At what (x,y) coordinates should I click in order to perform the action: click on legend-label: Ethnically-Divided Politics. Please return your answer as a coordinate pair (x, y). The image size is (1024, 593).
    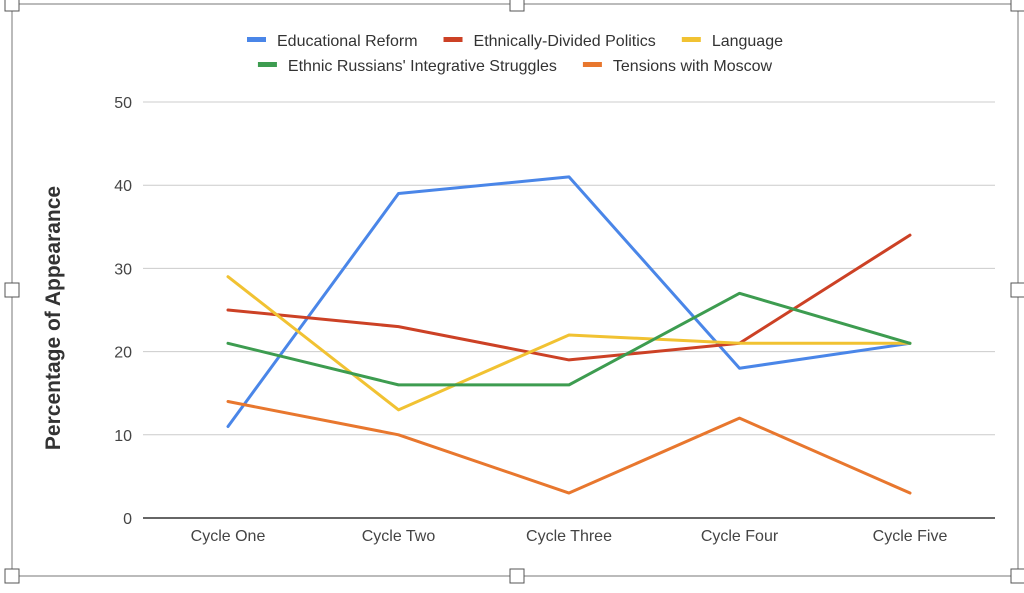
    Looking at the image, I should click on (565, 41).